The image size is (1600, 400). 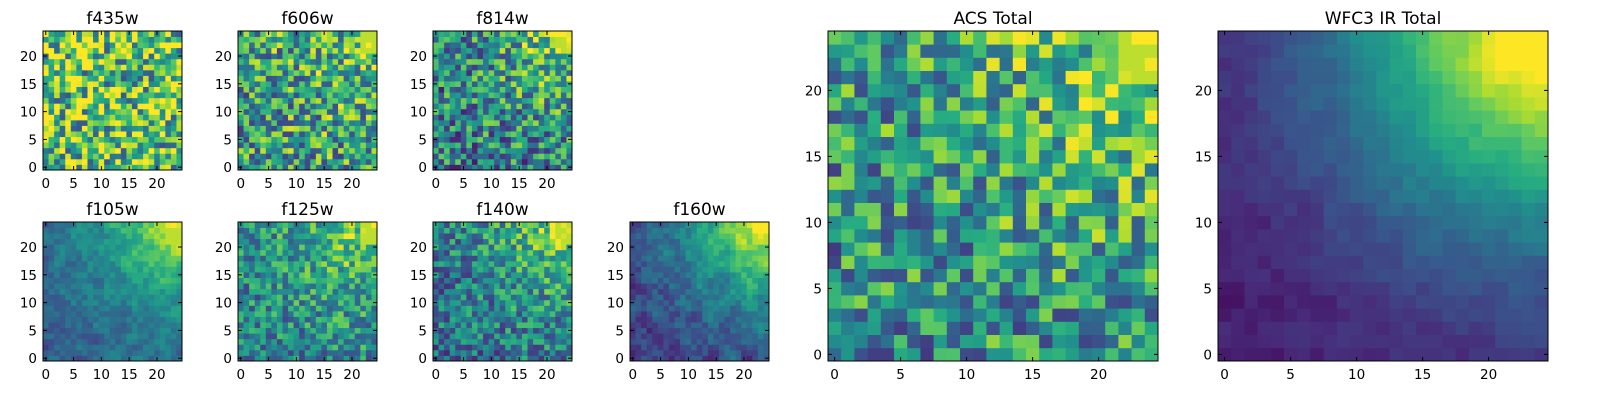 I want to click on f160w-xtick-label: 20, so click(x=743, y=375).